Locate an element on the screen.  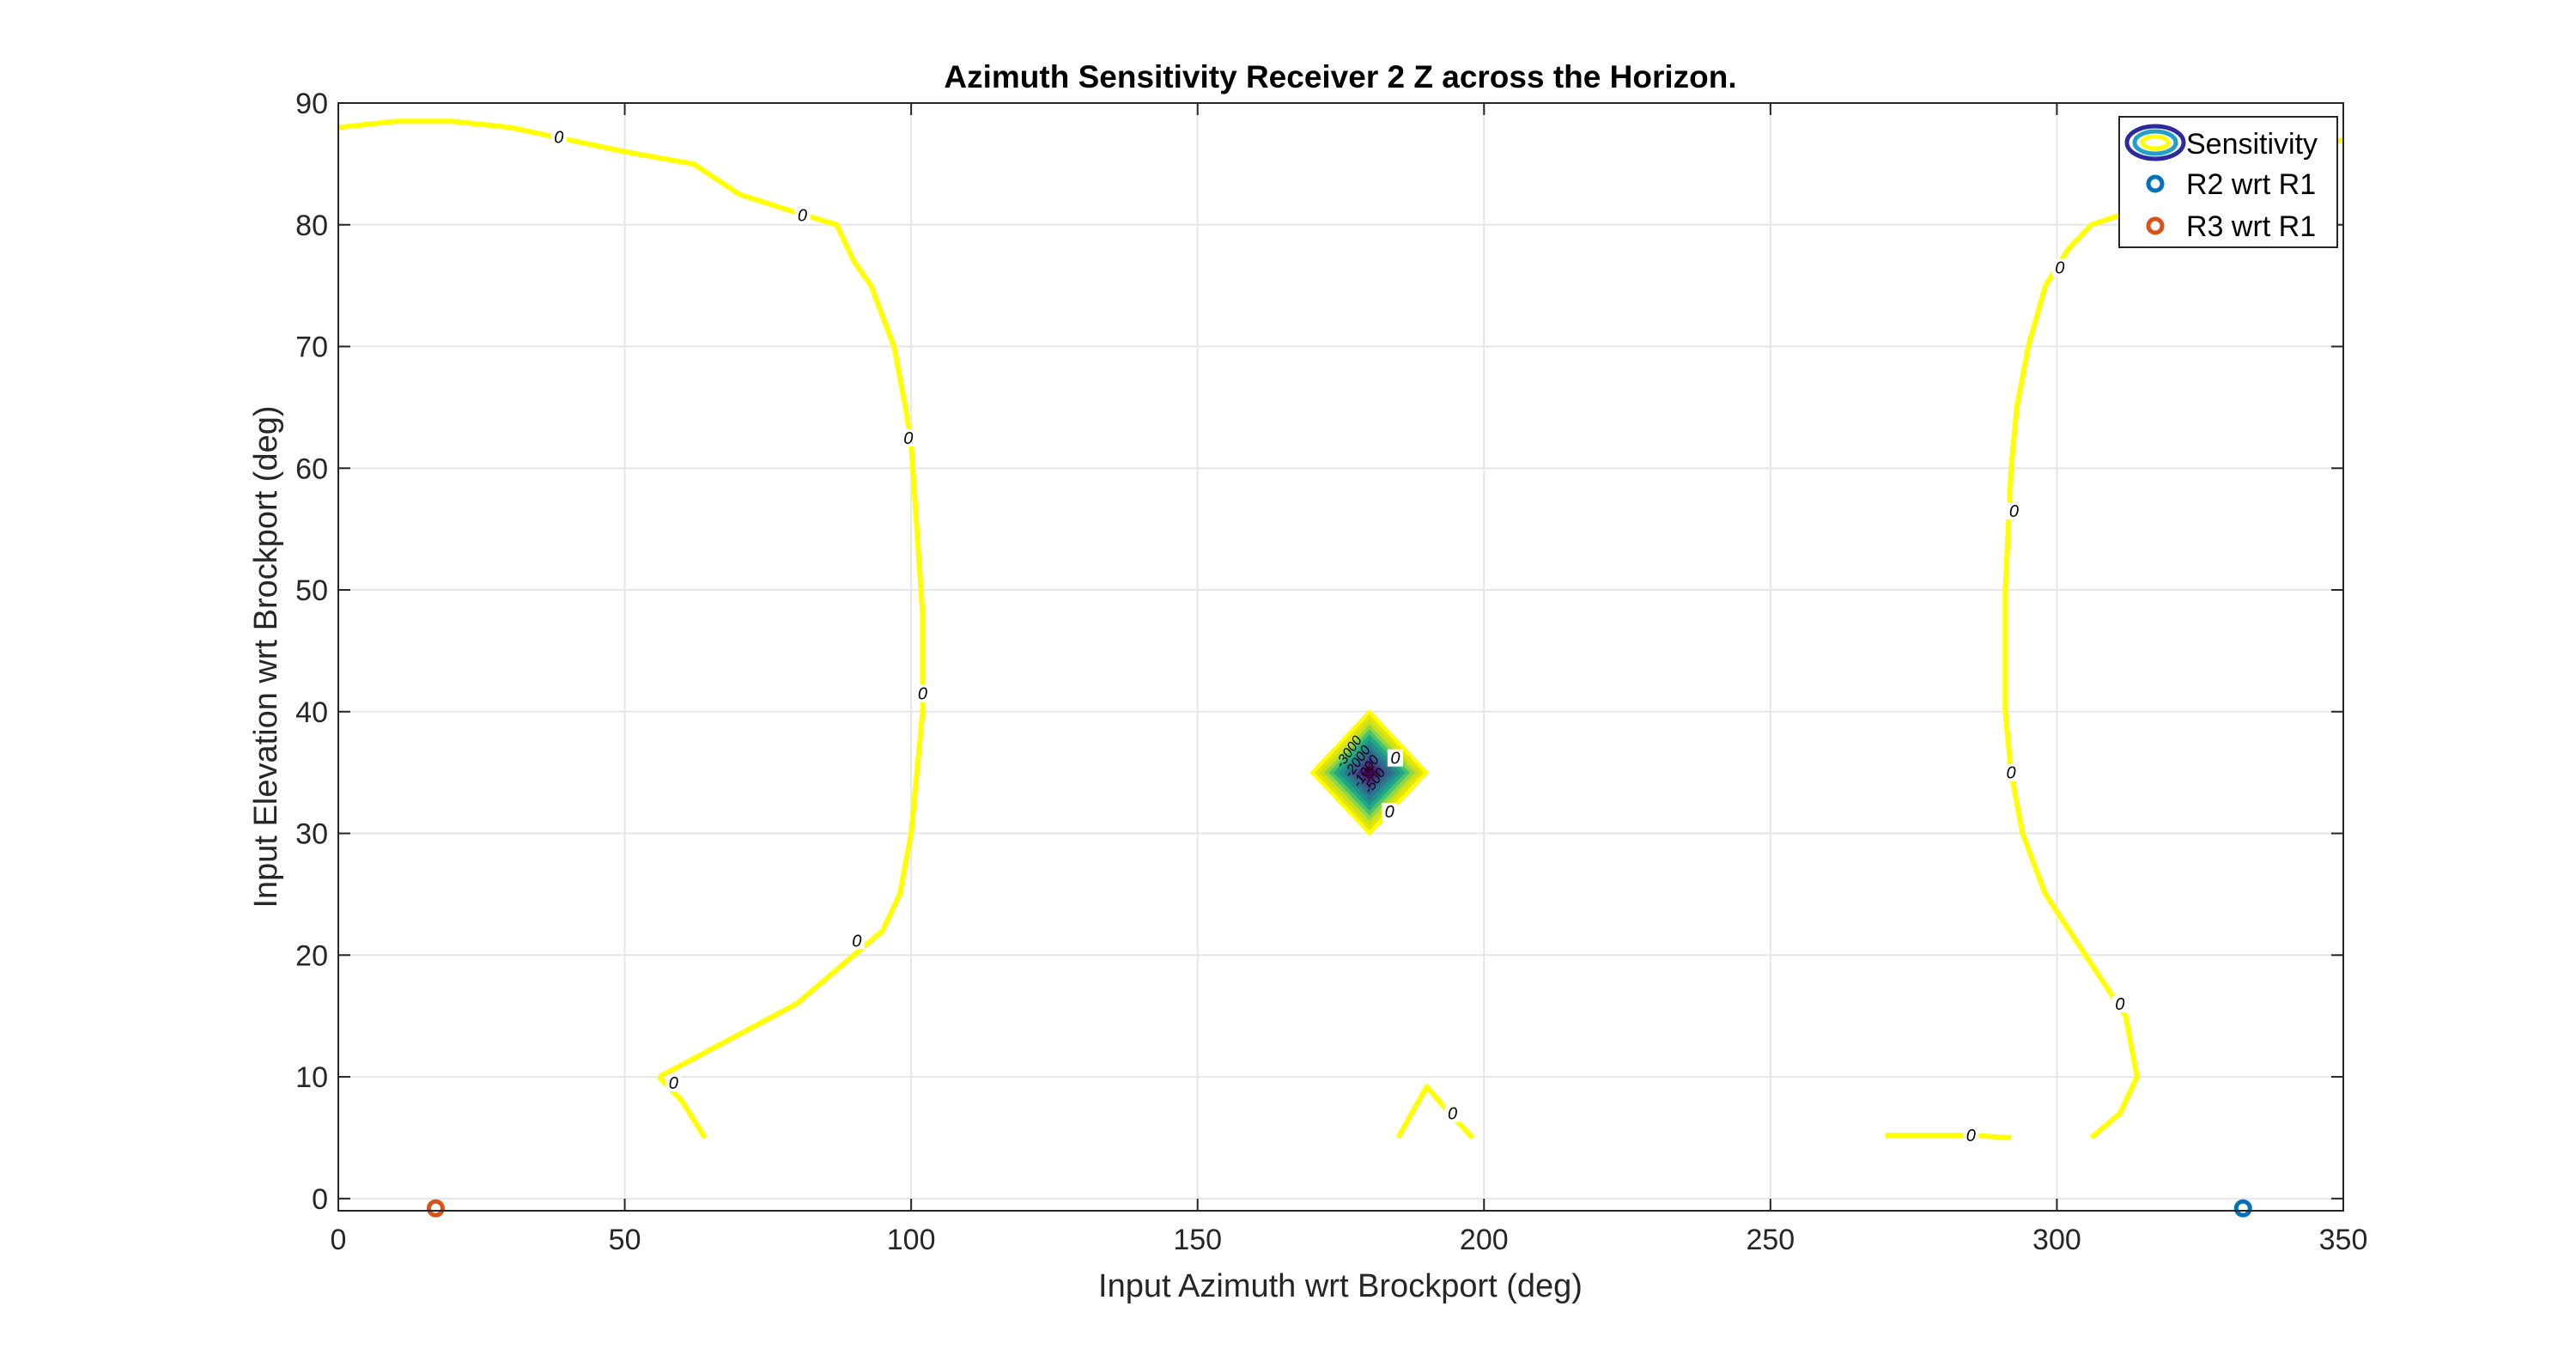
x-tick-label: 300 is located at coordinates (2056, 1240).